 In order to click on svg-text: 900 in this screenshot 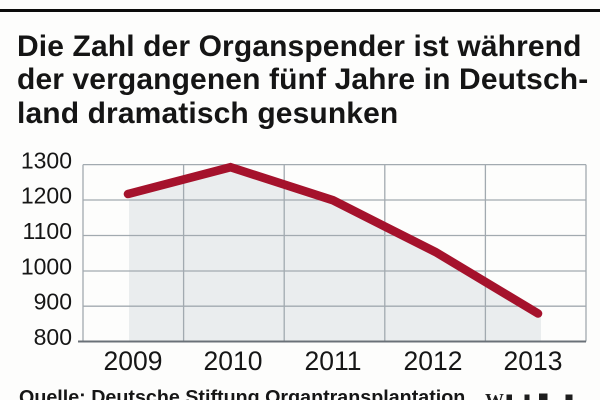, I will do `click(53, 302)`.